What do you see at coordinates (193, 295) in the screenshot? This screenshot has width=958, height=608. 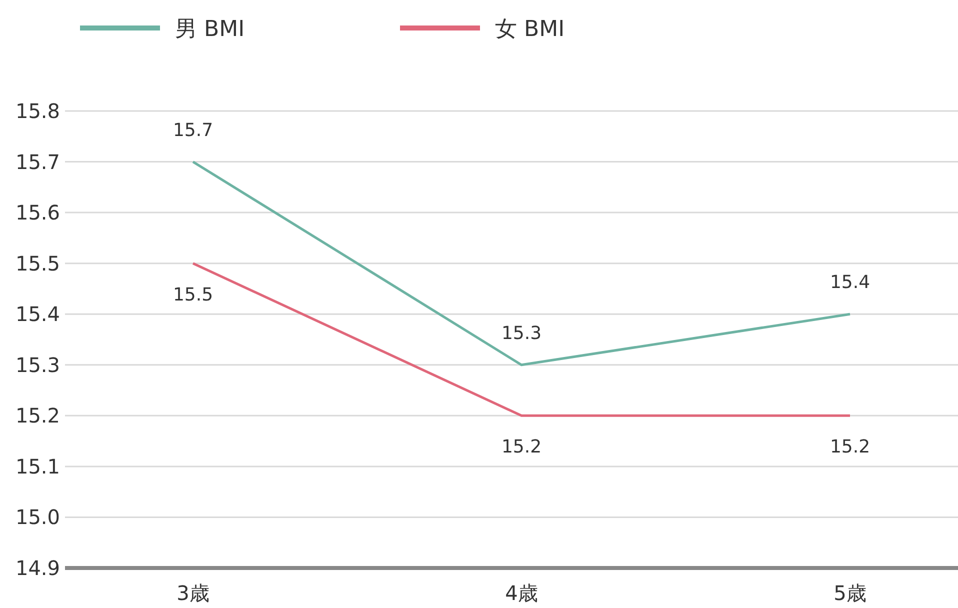 I see `data-label: 15.5` at bounding box center [193, 295].